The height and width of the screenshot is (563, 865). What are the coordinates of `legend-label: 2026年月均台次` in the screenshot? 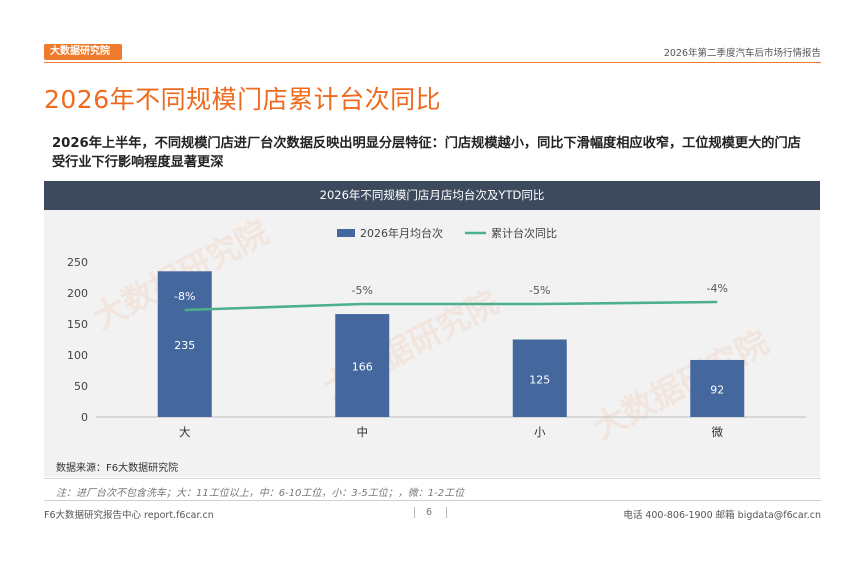 It's located at (401, 233).